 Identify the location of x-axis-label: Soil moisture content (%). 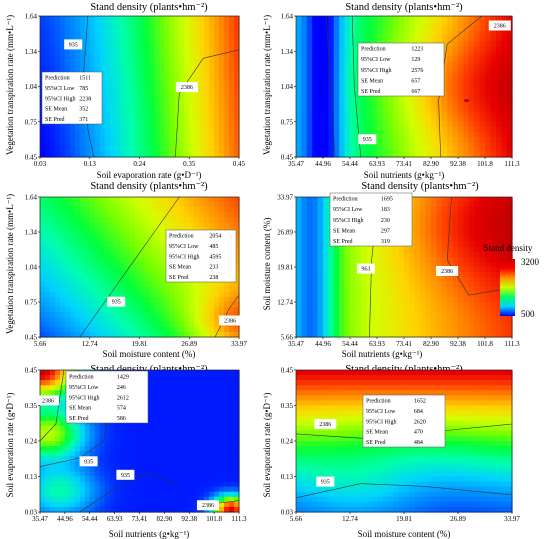
(149, 354).